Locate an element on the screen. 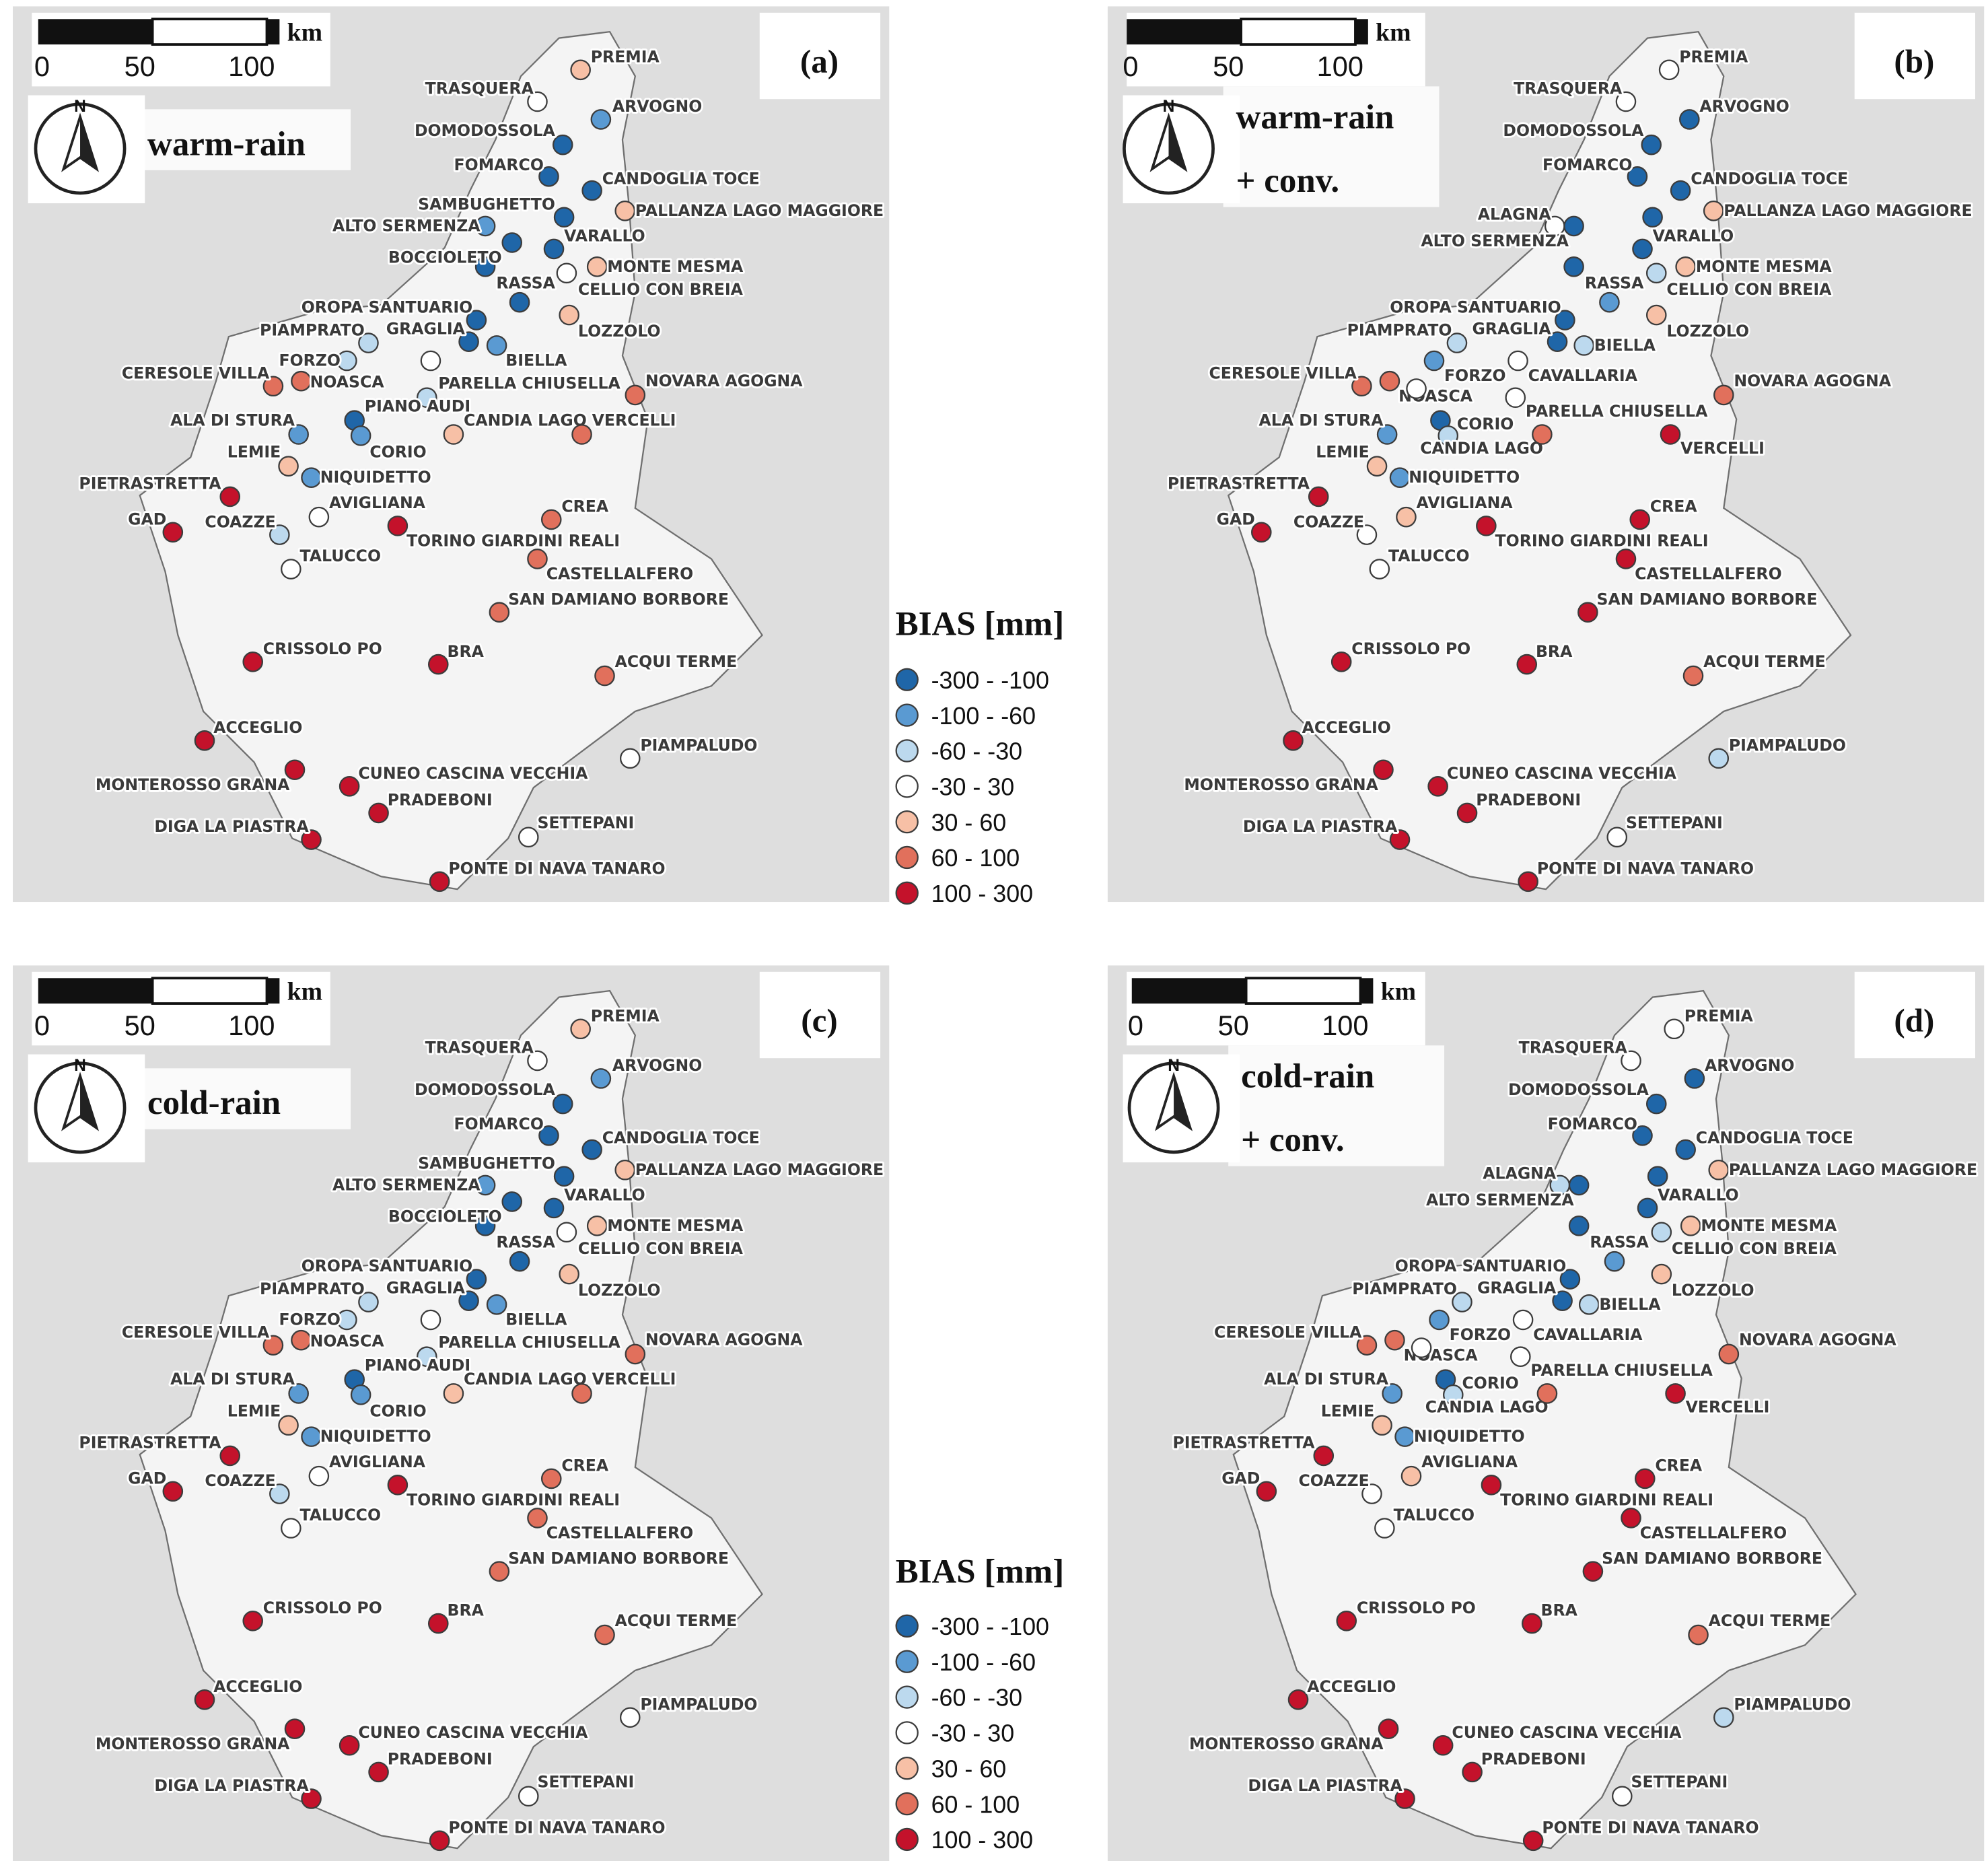 The height and width of the screenshot is (1861, 1988). station-label: NIQUIDETTO is located at coordinates (375, 1436).